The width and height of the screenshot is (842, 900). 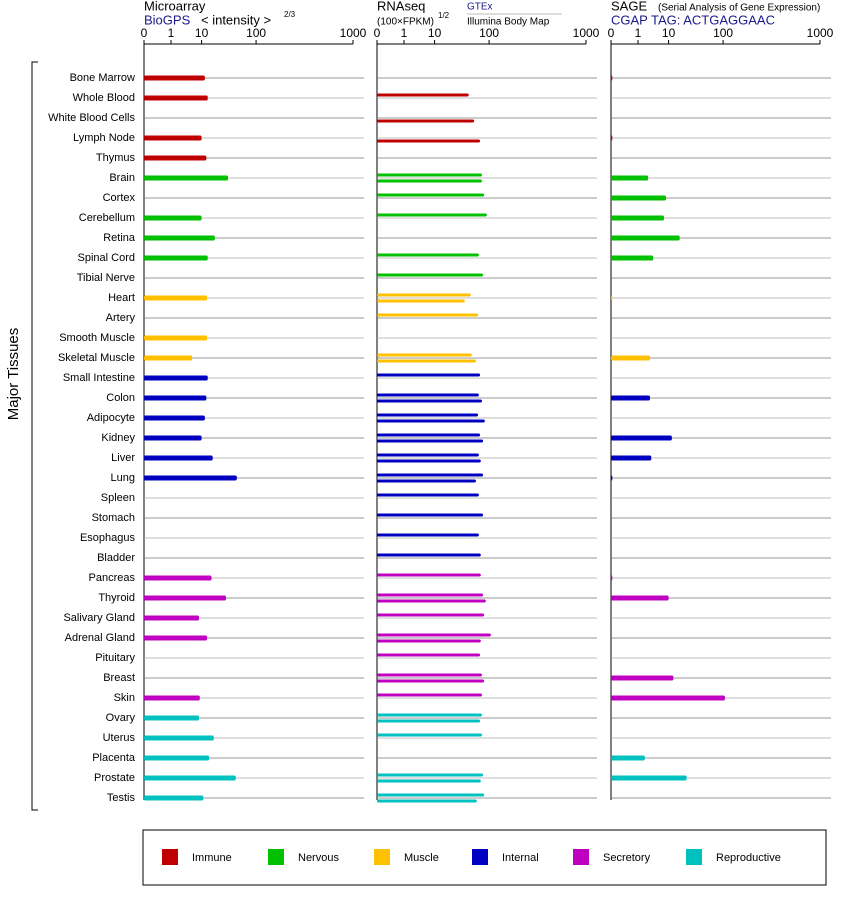 What do you see at coordinates (435, 33) in the screenshot?
I see `x-tick-label: 10` at bounding box center [435, 33].